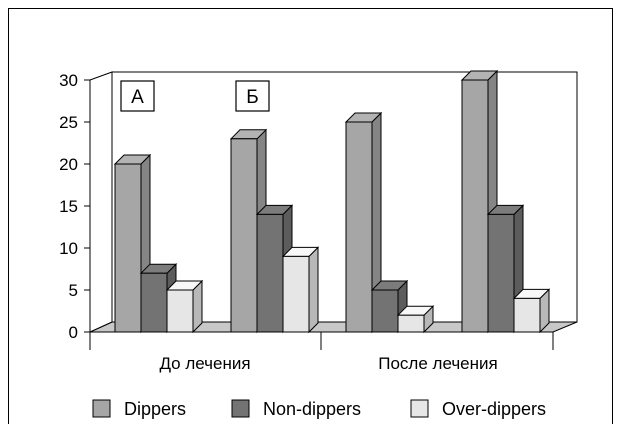 The height and width of the screenshot is (424, 620). I want to click on side-wall, so click(101, 202).